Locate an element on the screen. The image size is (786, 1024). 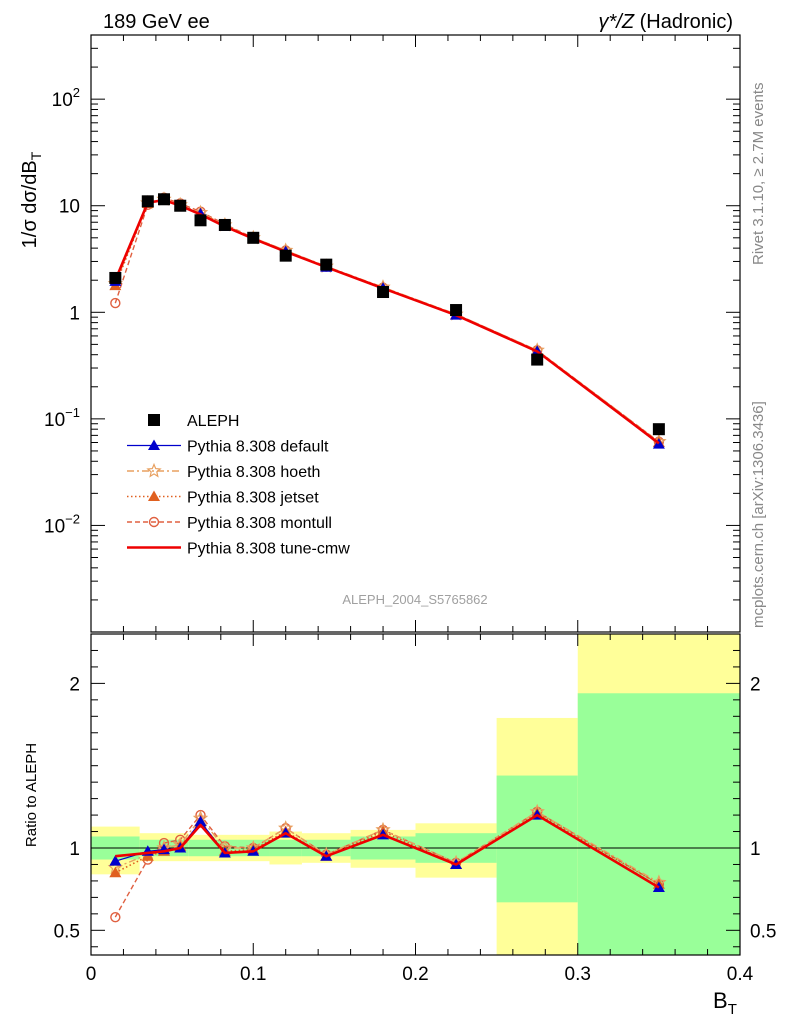
ratio-y-axis-label: Ratio to ALEPH is located at coordinates (31, 795).